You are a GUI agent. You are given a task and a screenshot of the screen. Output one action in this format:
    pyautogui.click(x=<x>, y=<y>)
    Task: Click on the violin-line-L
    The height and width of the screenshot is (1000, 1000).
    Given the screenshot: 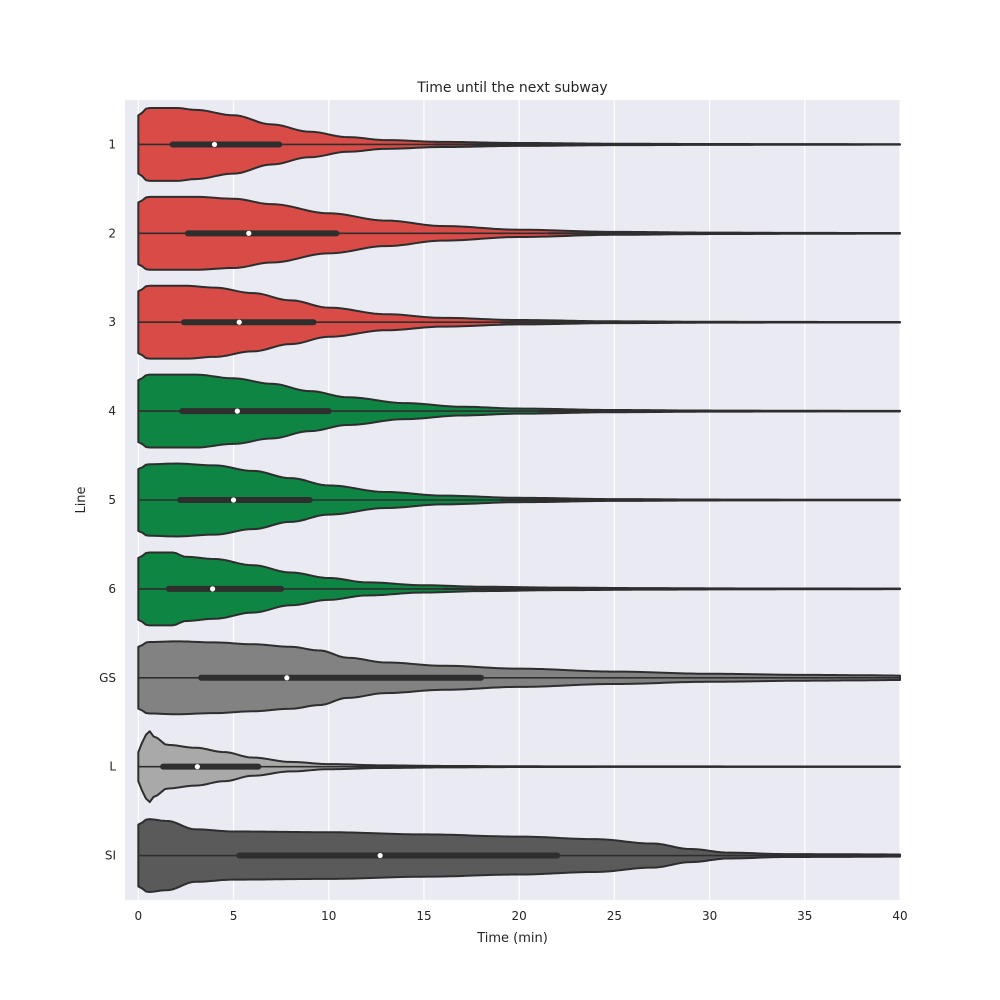 What is the action you would take?
    pyautogui.click(x=519, y=767)
    